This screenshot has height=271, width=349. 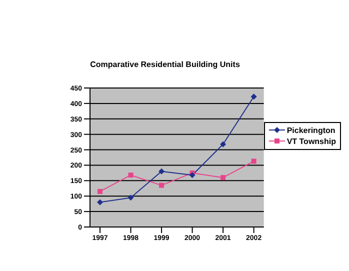 What do you see at coordinates (165, 64) in the screenshot?
I see `chart-title: Comparative Residential Building Units` at bounding box center [165, 64].